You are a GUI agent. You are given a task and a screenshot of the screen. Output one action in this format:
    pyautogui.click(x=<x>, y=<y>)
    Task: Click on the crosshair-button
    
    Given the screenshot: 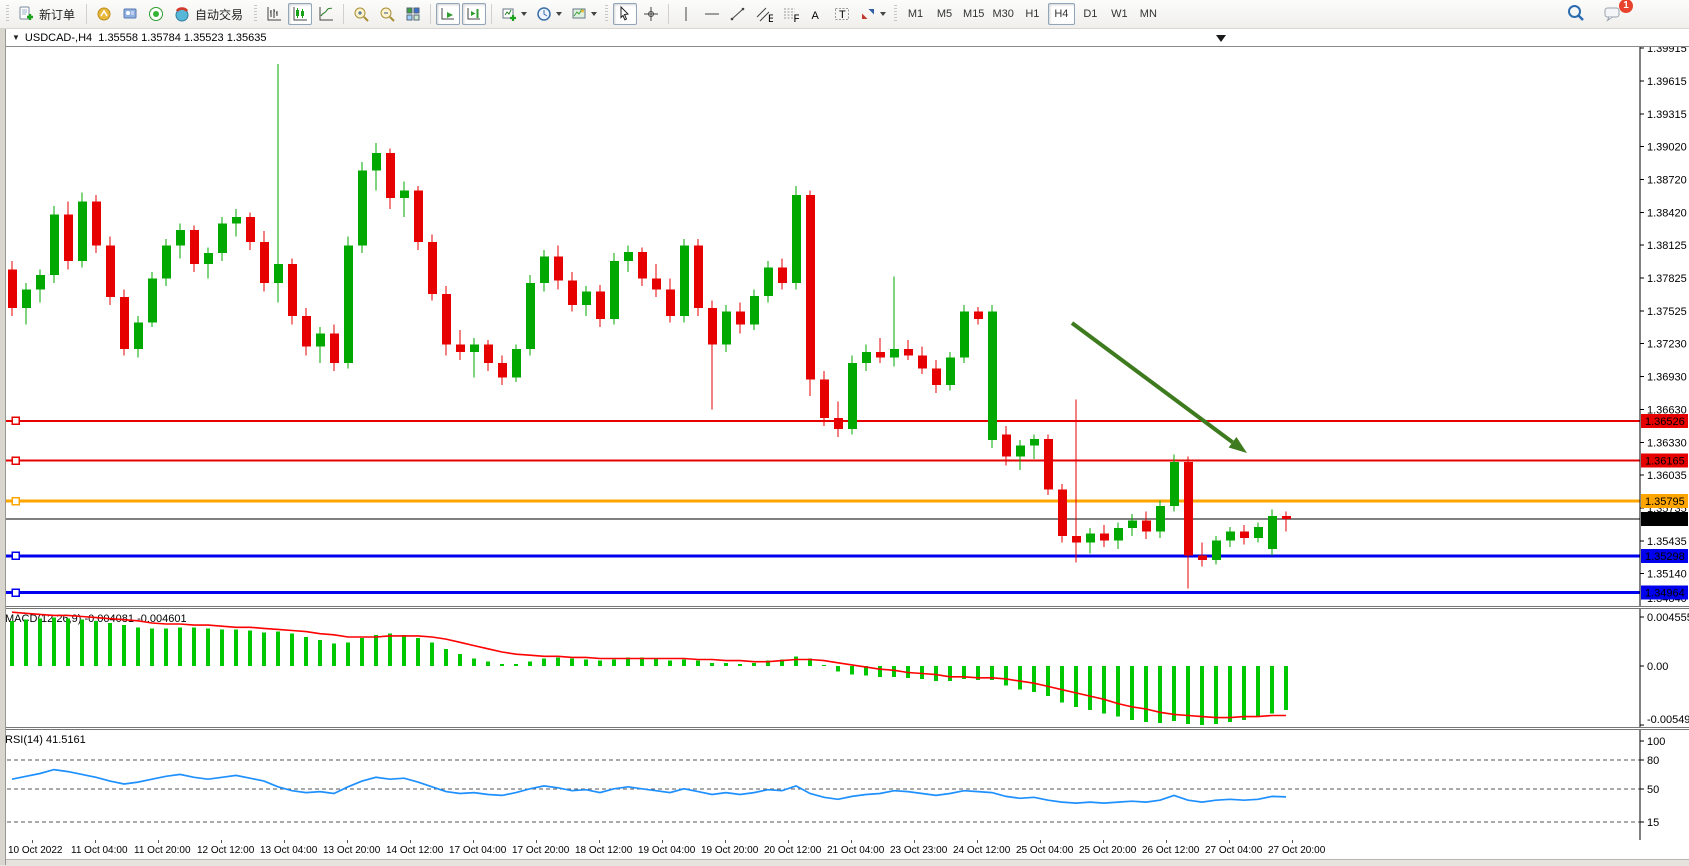 What is the action you would take?
    pyautogui.click(x=651, y=14)
    